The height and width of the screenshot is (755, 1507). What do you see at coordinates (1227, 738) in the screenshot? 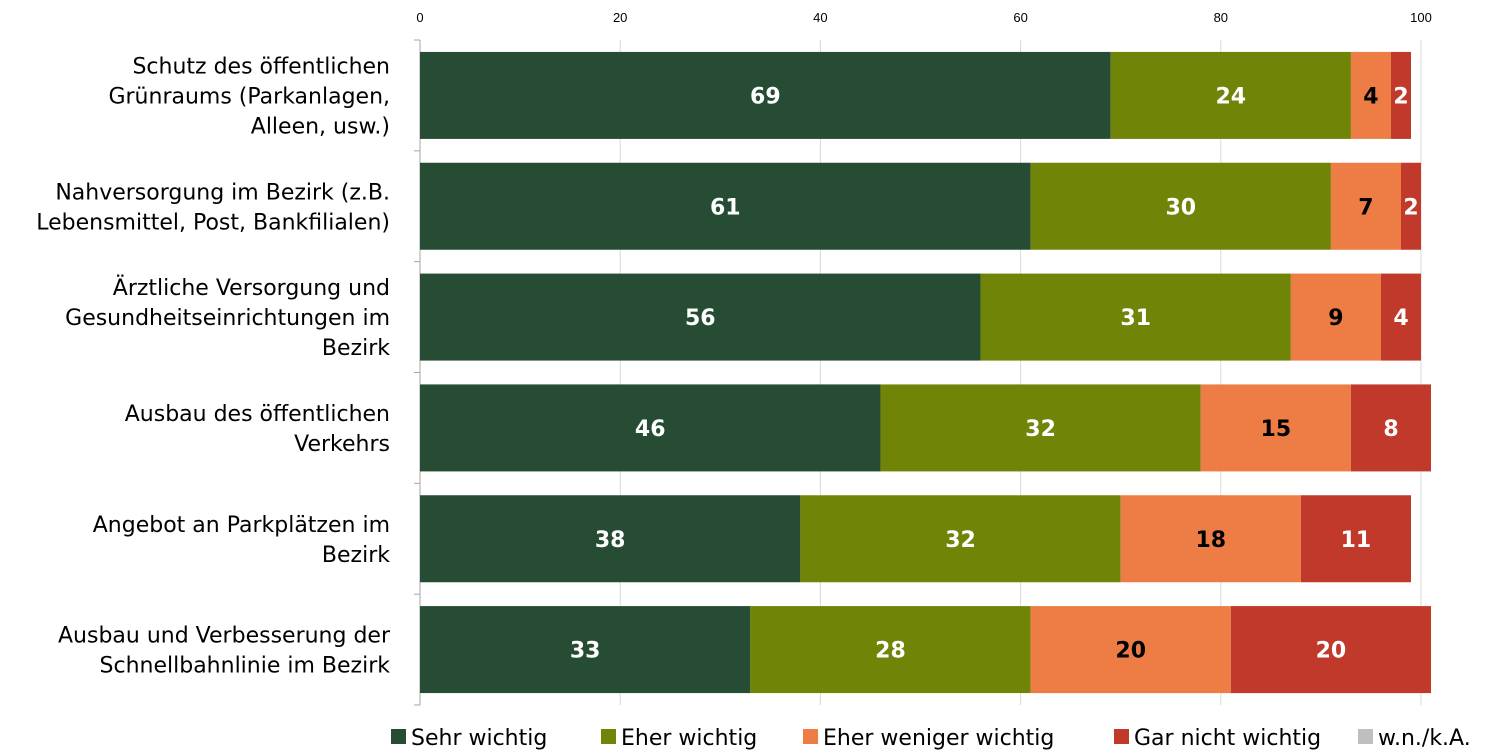
I see `legend-label: Gar nicht wichtig` at bounding box center [1227, 738].